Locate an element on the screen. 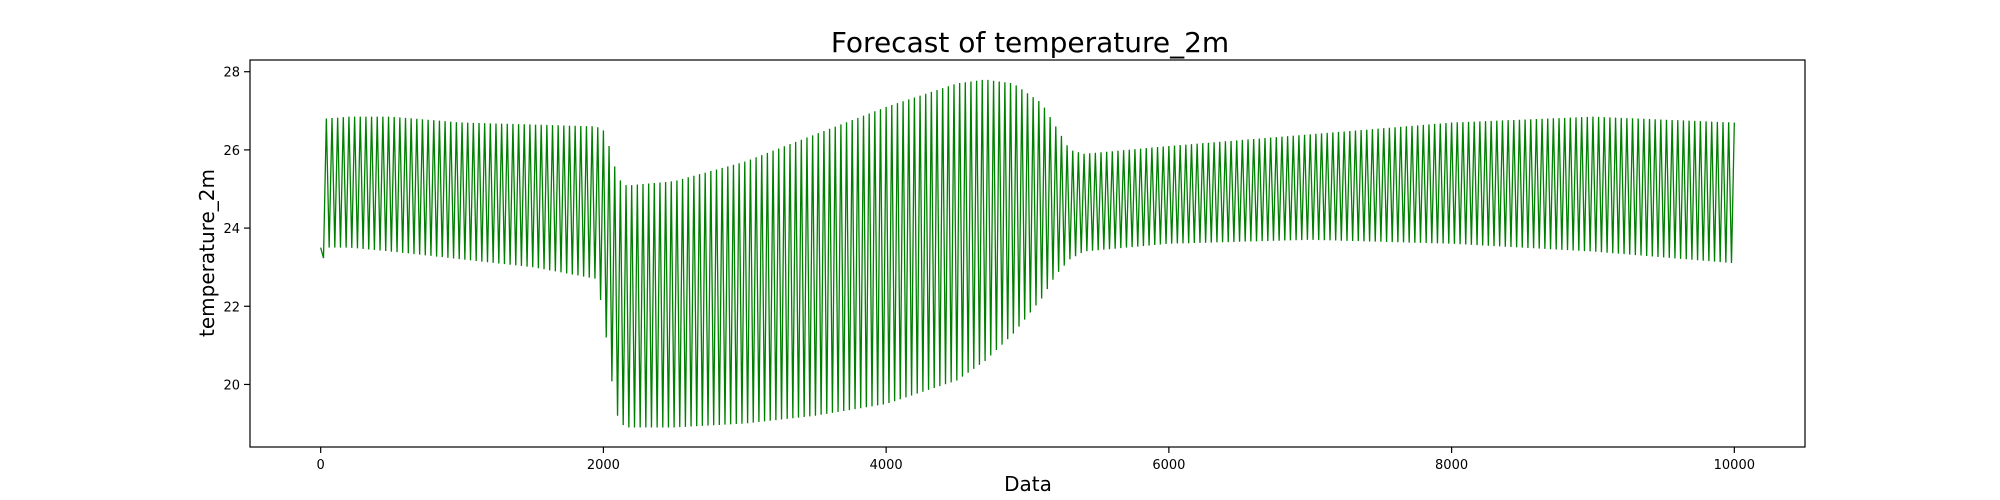 Image resolution: width=2000 pixels, height=500 pixels. x-tick-label: 6000 is located at coordinates (1168, 465).